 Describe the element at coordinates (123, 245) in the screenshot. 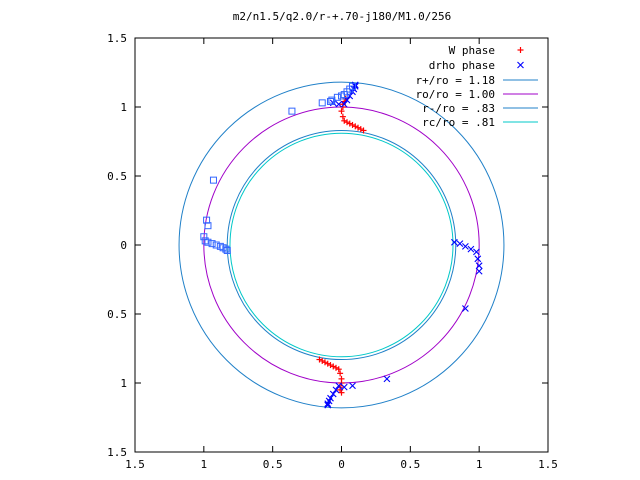

I see `y-tick-label: 0` at that location.